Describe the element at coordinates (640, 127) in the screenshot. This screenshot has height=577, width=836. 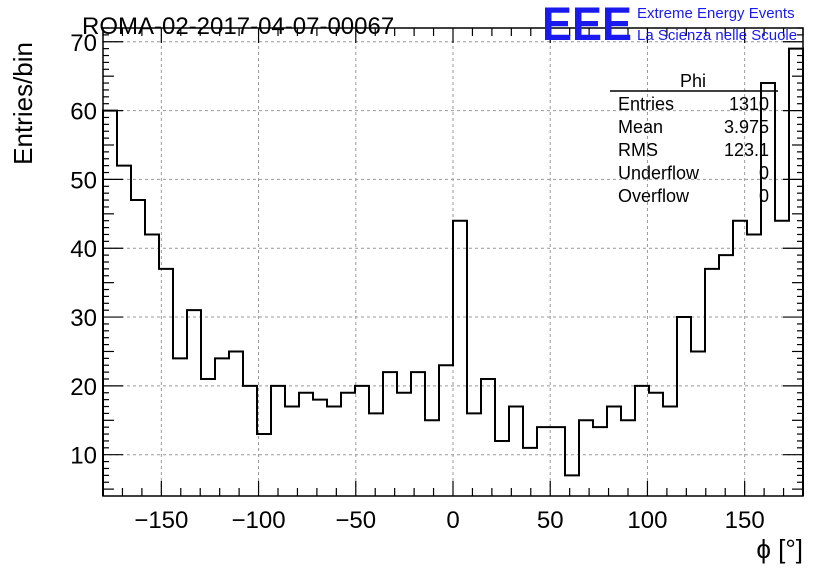
I see `stats-label: Mean` at that location.